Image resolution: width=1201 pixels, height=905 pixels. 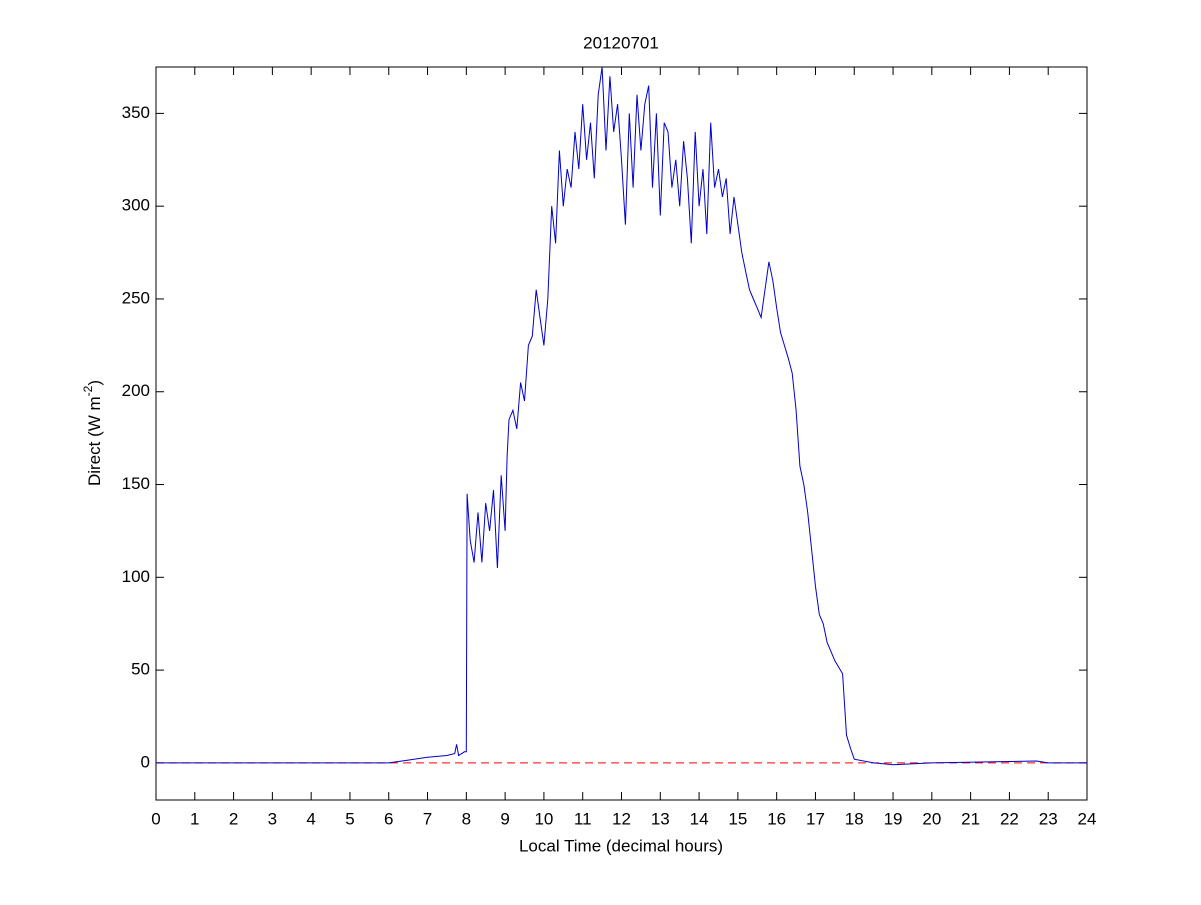 I want to click on x-tick-label: 19, so click(x=893, y=818).